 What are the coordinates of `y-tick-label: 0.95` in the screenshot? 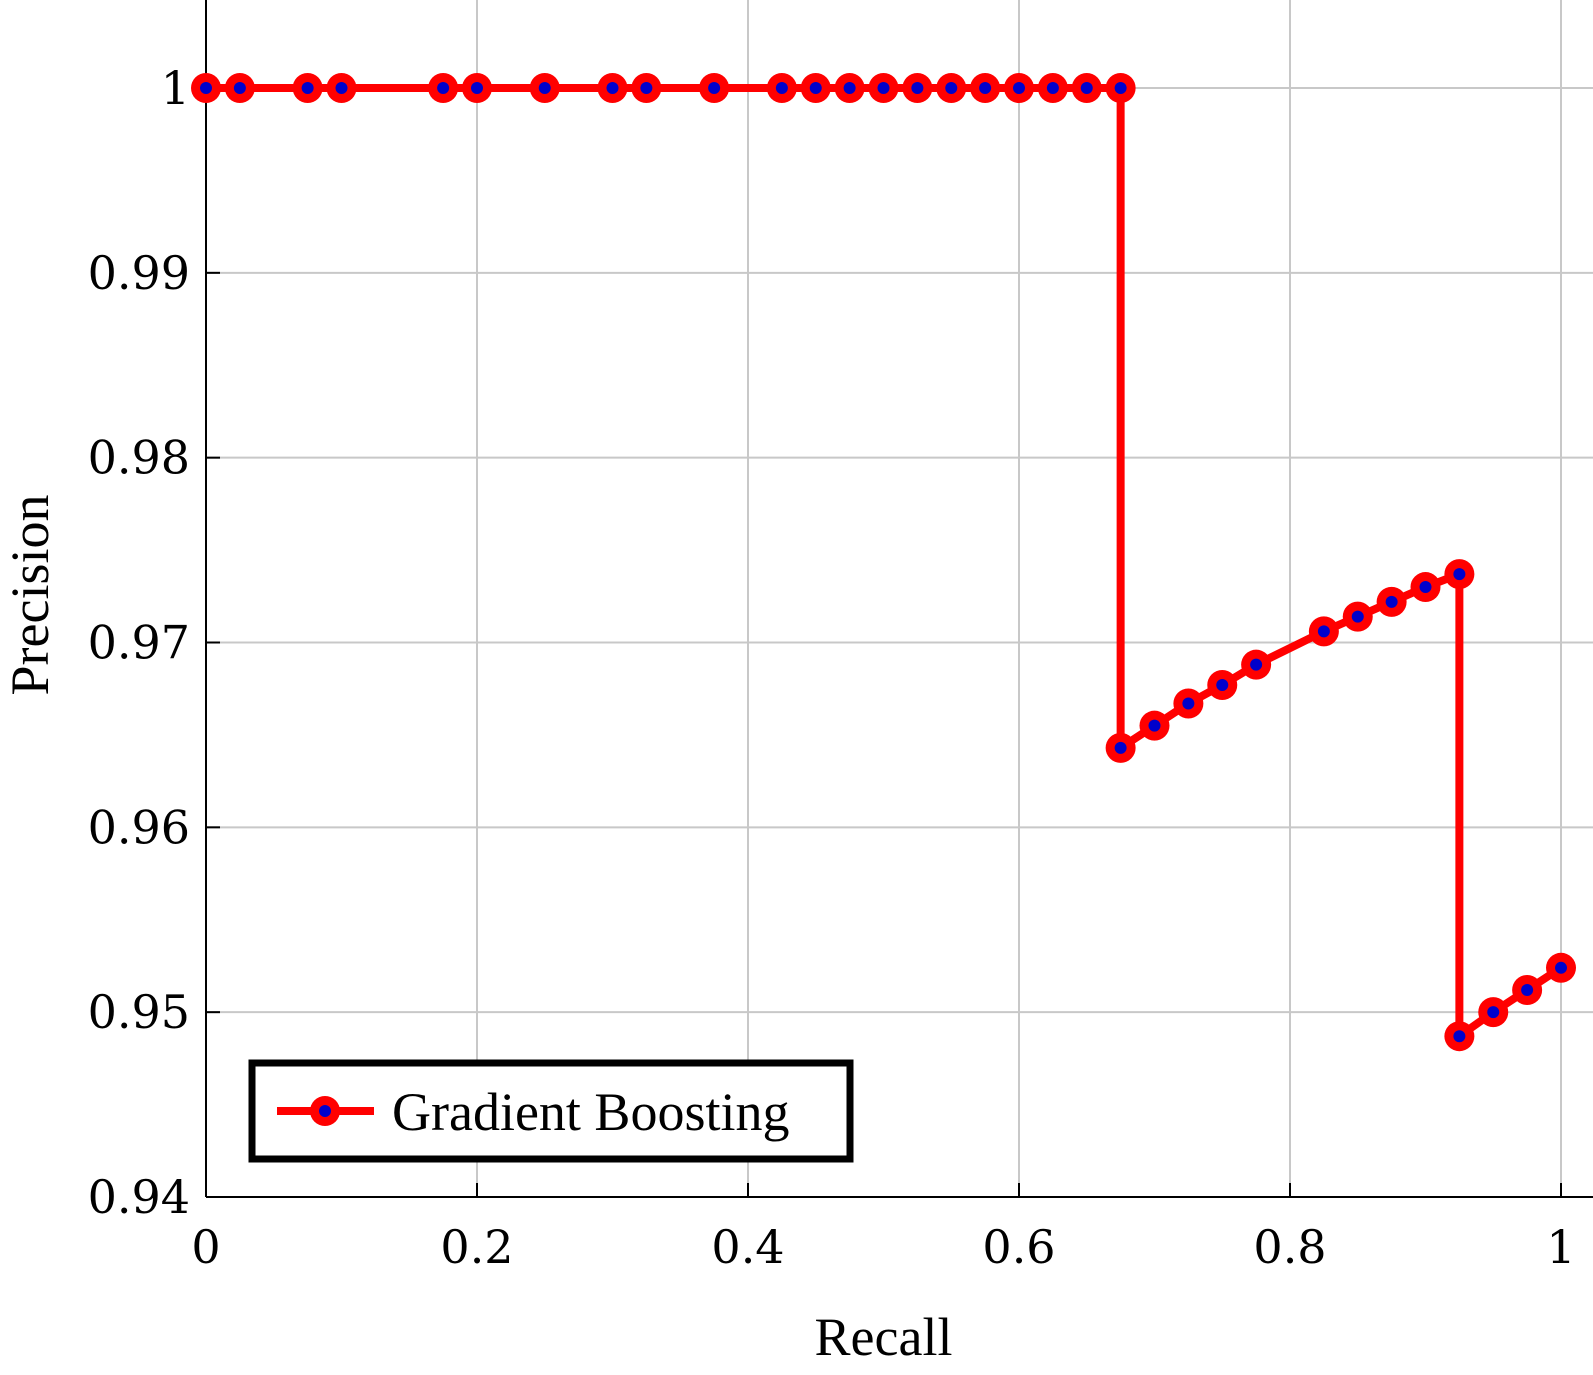 It's located at (139, 1012).